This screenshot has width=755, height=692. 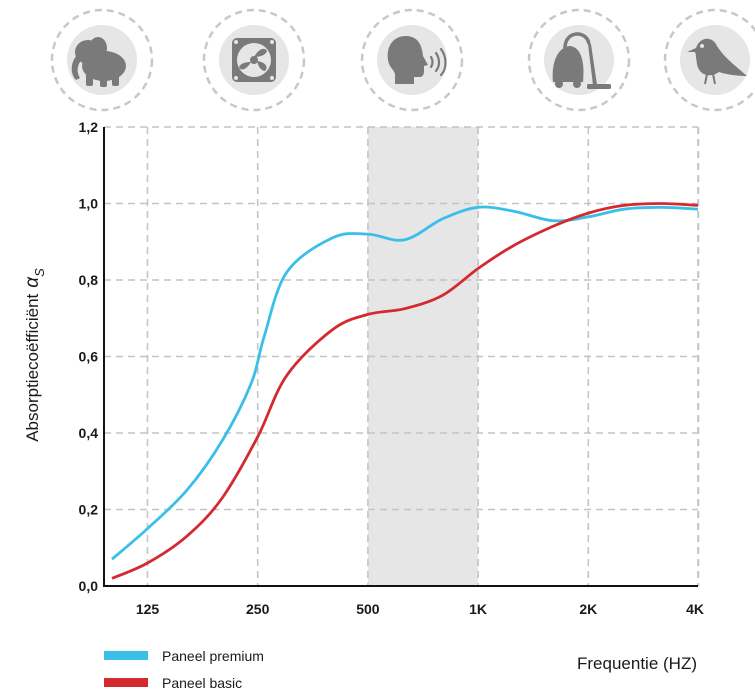 I want to click on y-axis-label-text: Absorptiecoëfficiënt, so click(x=32, y=367).